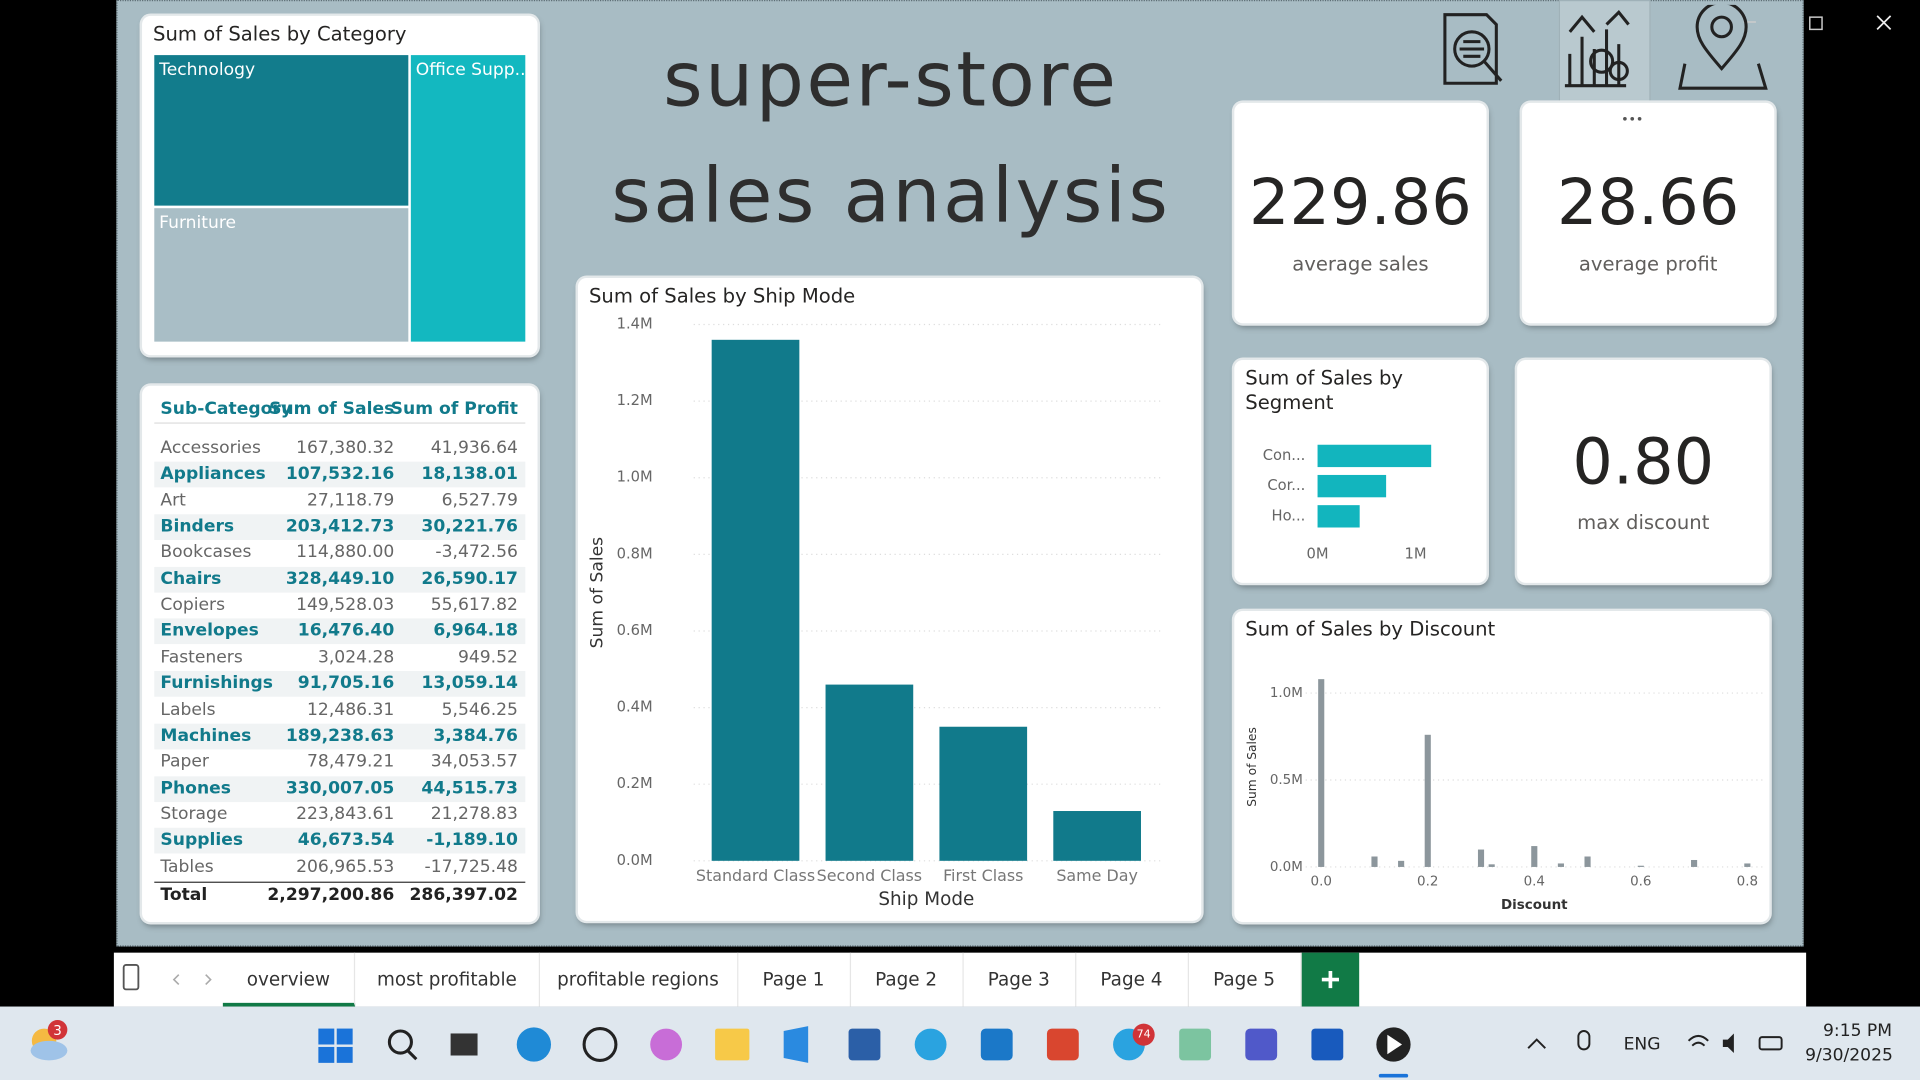  Describe the element at coordinates (796, 1044) in the screenshot. I see `vscode` at that location.